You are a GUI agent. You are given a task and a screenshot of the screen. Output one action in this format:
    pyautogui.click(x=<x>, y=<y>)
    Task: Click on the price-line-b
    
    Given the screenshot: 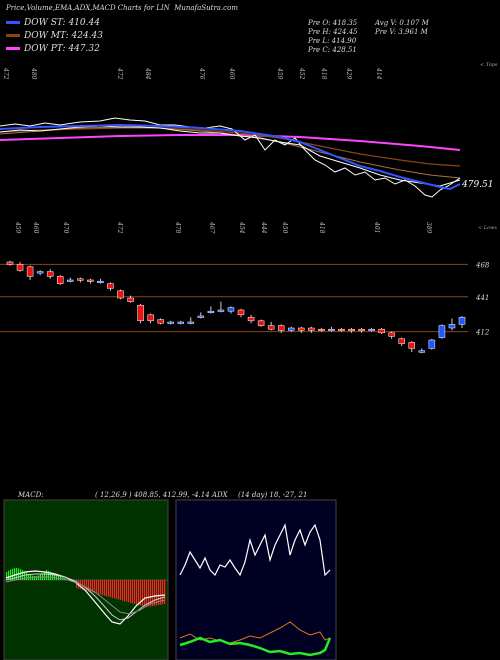 What is the action you would take?
    pyautogui.click(x=230, y=156)
    